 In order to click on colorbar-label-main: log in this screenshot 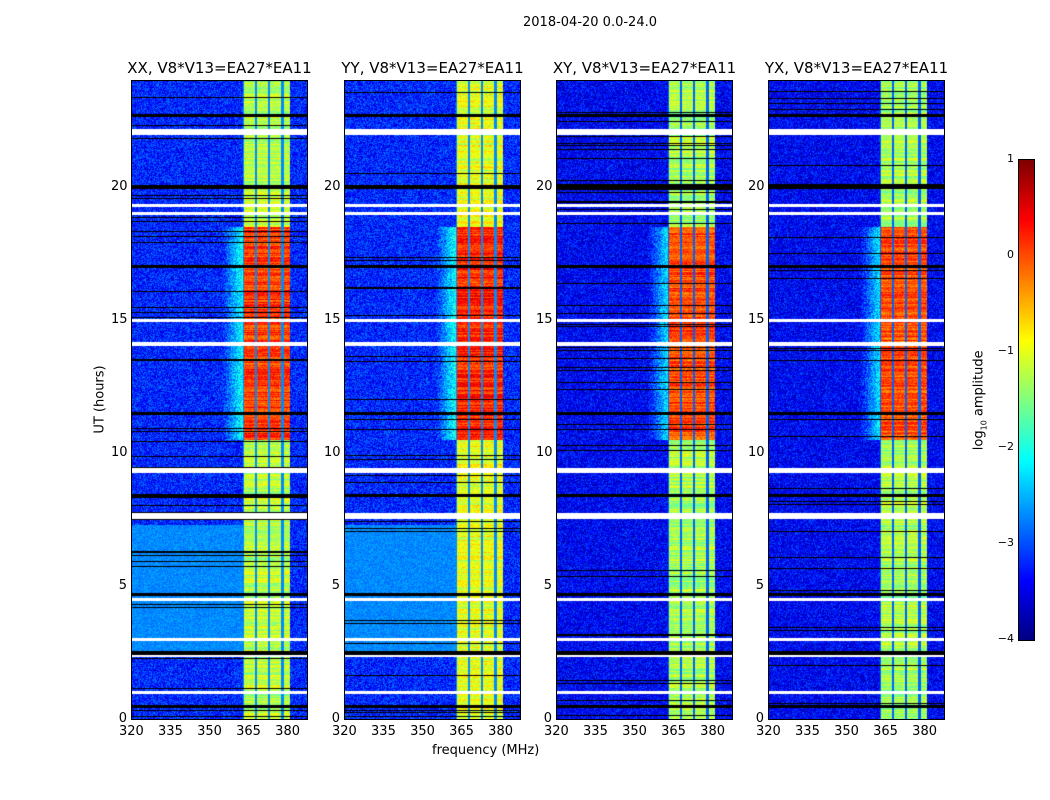, I will do `click(979, 440)`.